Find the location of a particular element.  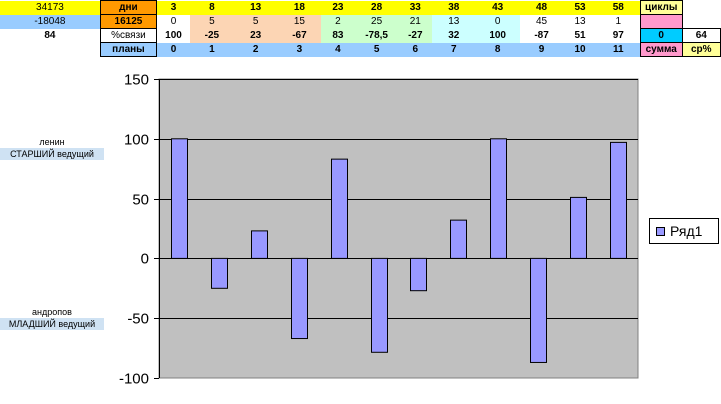

sheet-cell: 18 is located at coordinates (299, 7).